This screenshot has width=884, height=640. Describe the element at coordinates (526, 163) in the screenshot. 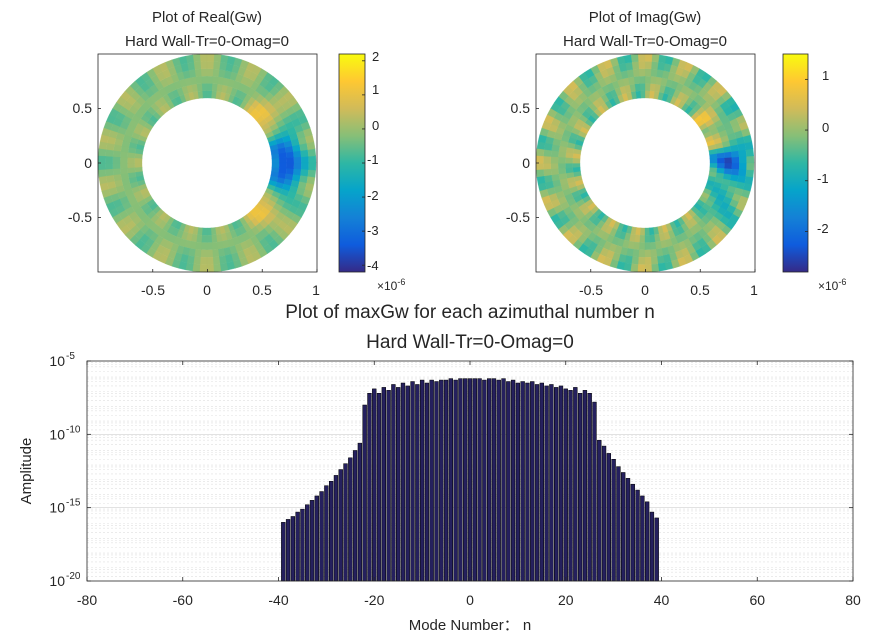

I see `imag-ytick-label: 0` at that location.